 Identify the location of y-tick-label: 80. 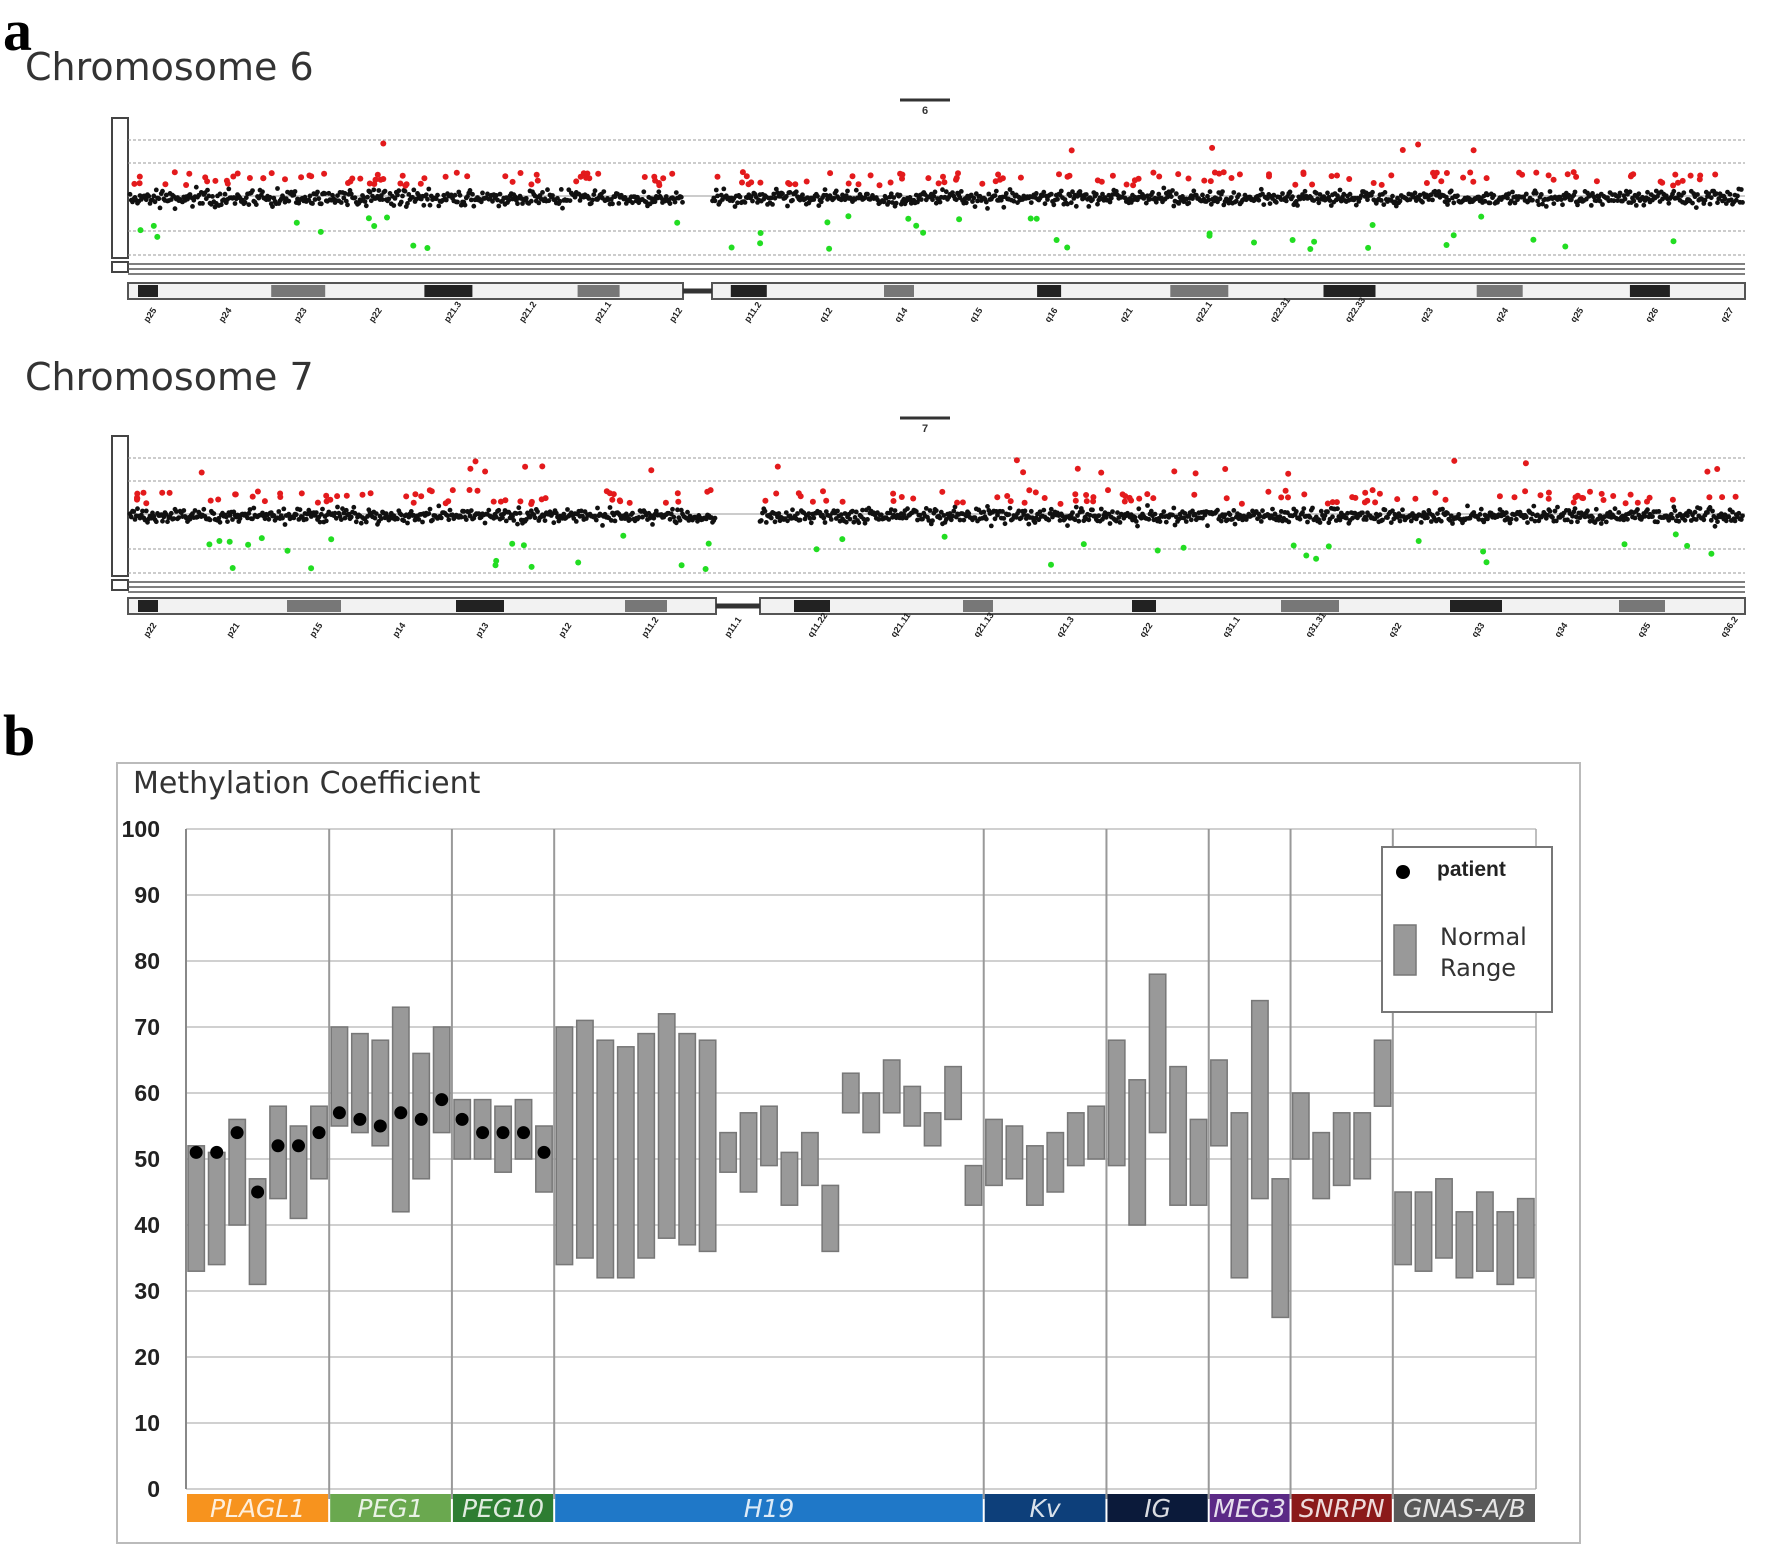
(147, 961).